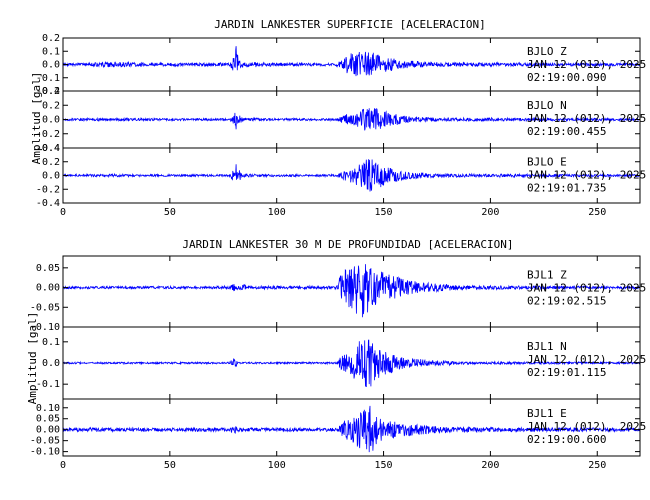 This screenshot has height=500, width=650. Describe the element at coordinates (547, 413) in the screenshot. I see `station-label: BJL1 E` at that location.